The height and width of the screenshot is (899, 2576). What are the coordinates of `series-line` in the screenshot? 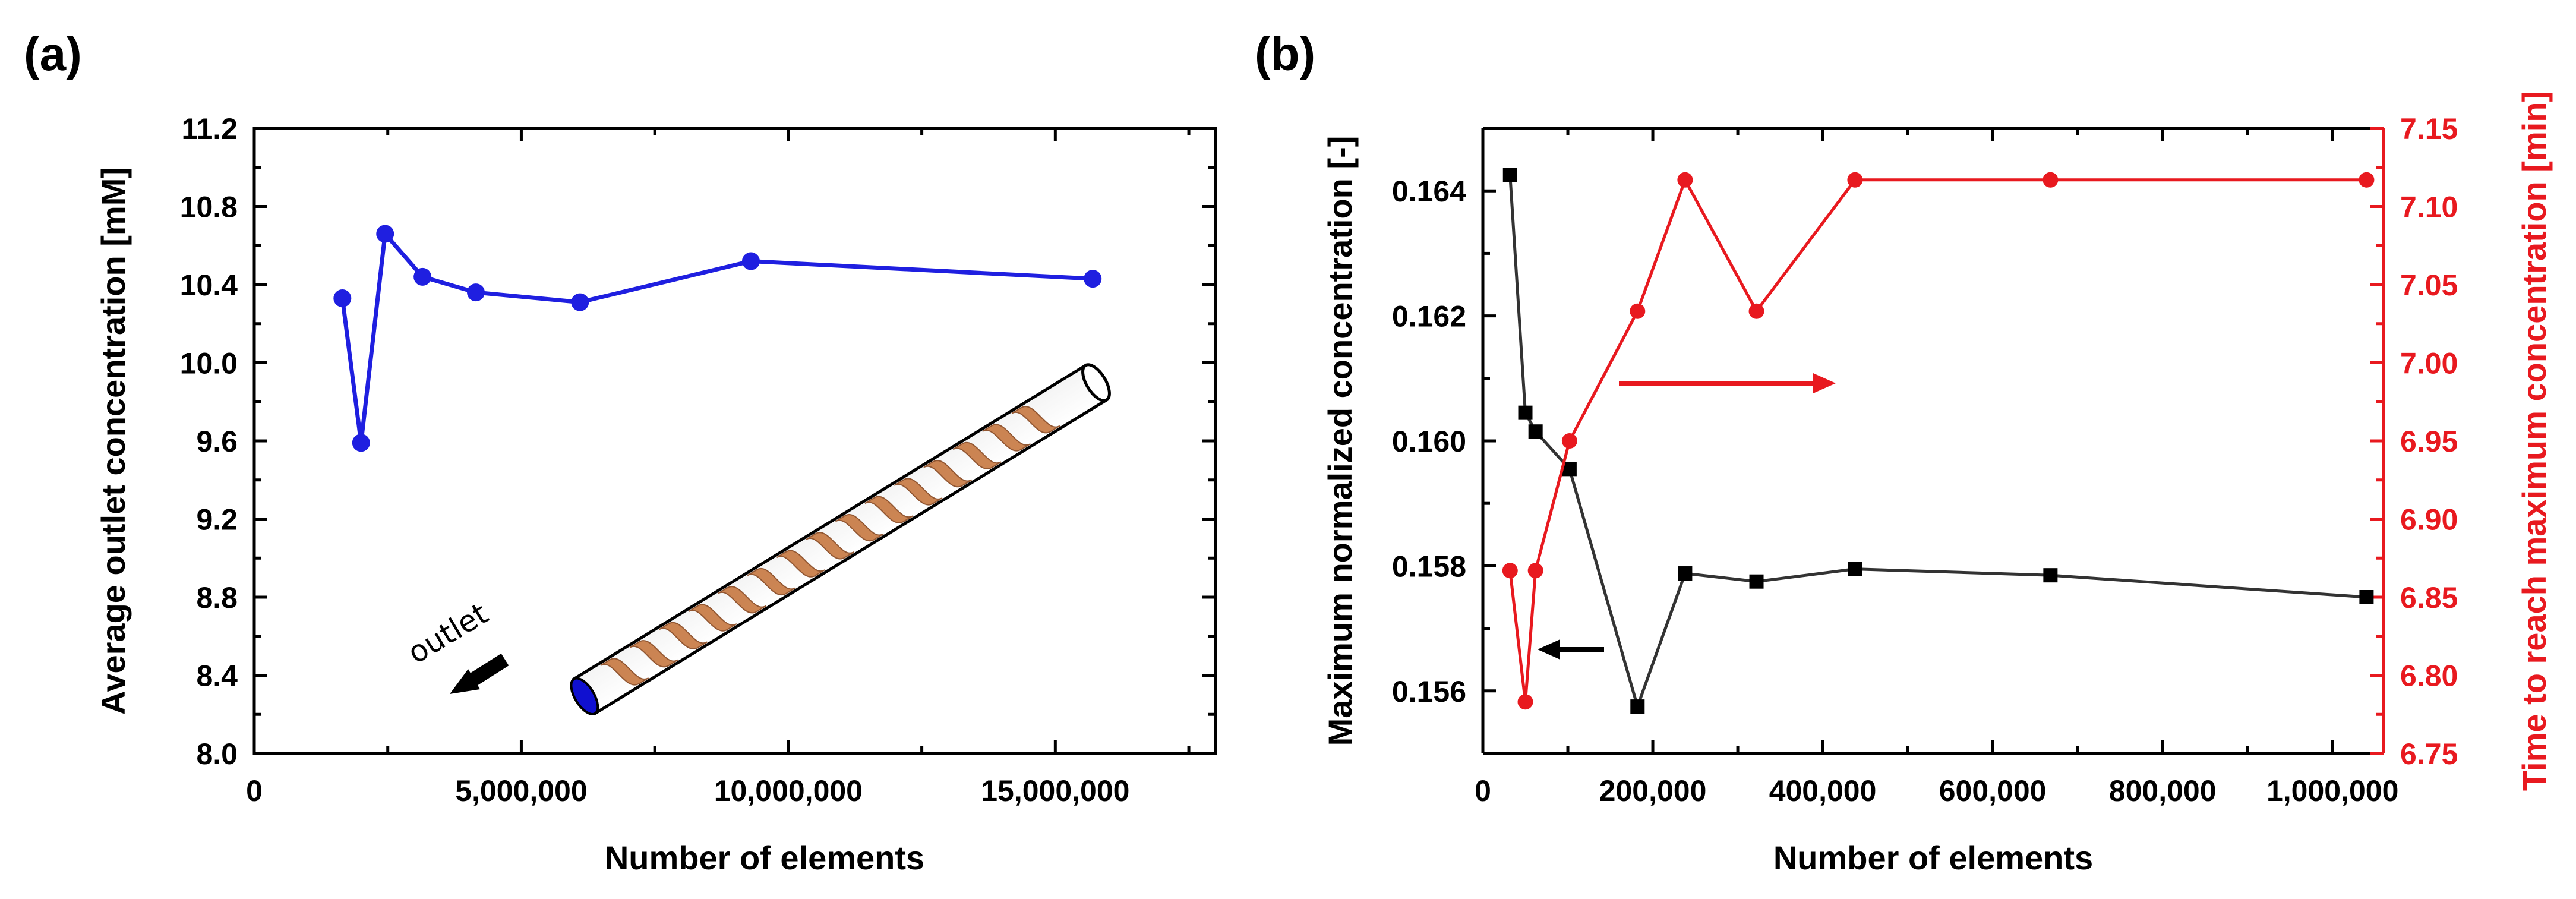 It's located at (716, 338).